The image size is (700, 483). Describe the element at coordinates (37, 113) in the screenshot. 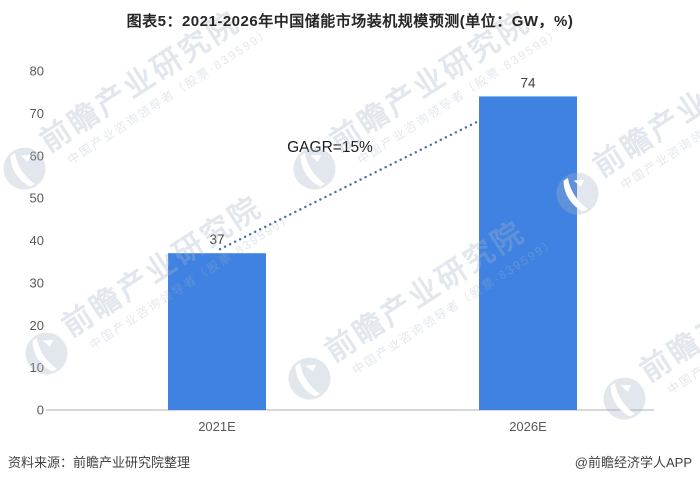

I see `y-tick-label-70: 70` at that location.